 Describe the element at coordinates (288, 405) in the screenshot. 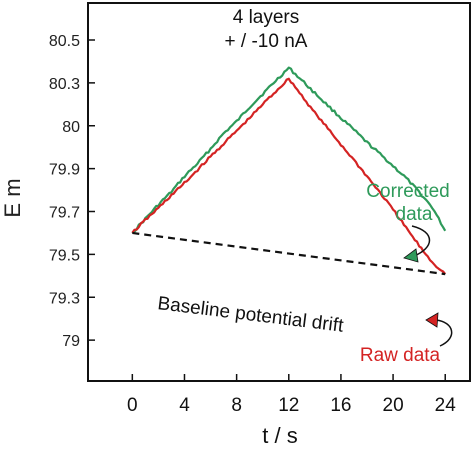

I see `x-tick-label: 12` at that location.